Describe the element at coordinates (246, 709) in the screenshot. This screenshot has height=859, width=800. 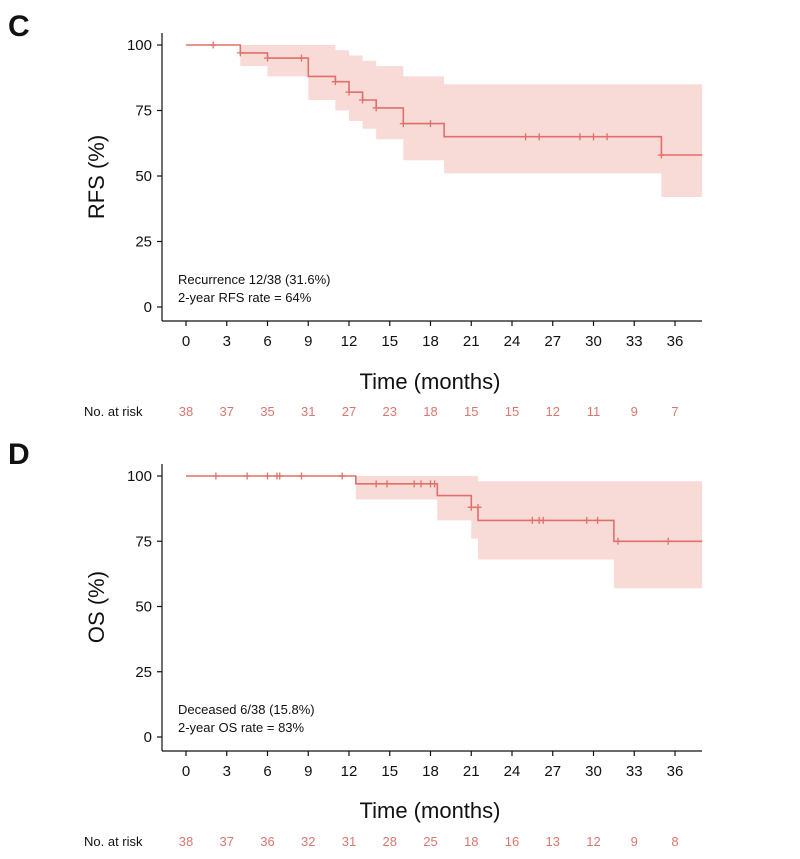
I see `annotation-line-1: Deceased 6/38 (15.8%)` at that location.